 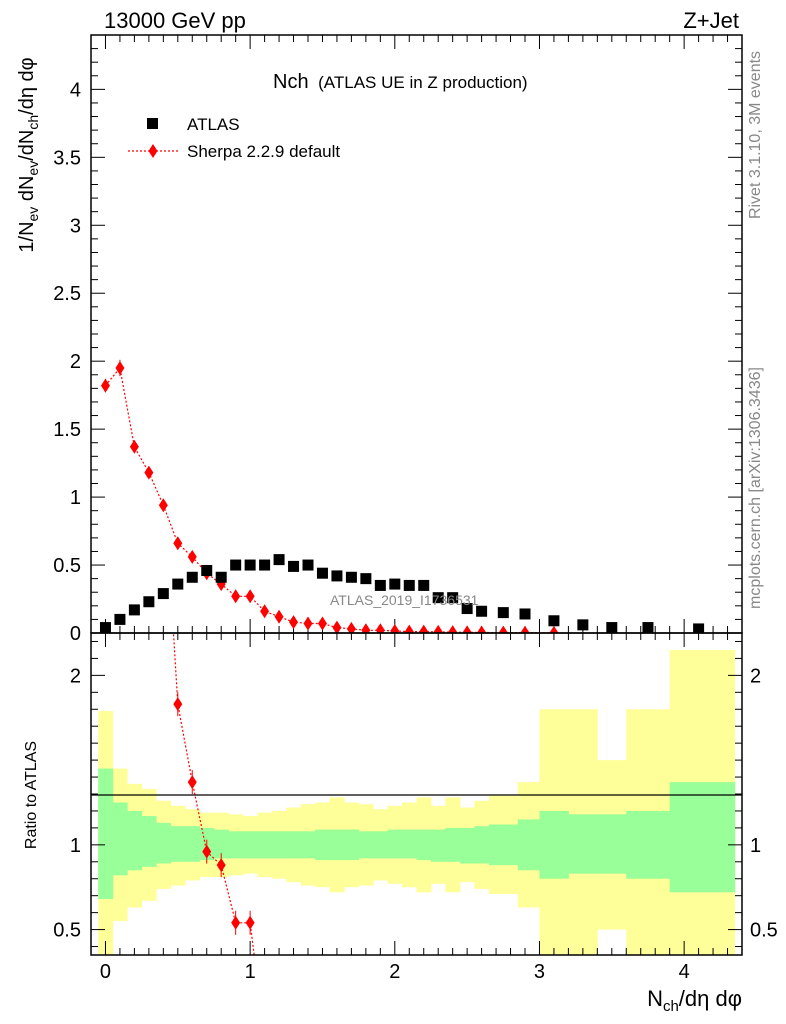 I want to click on ratio-ytick-label-left: 1, so click(x=75, y=846).